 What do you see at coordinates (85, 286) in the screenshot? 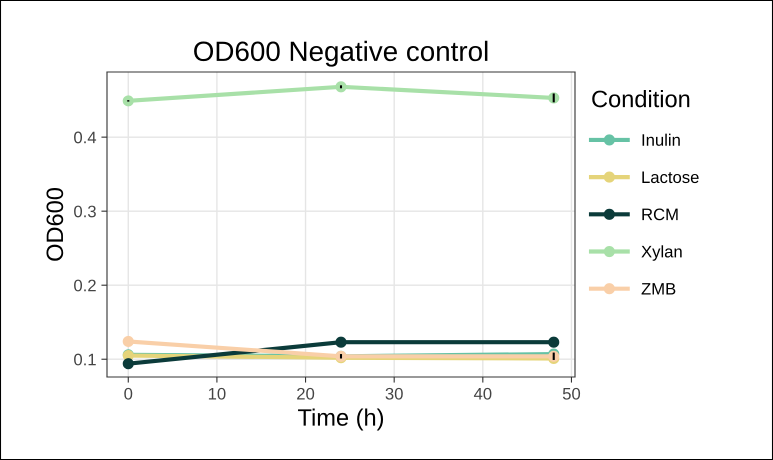
I see `y-tick-label: 0.2` at bounding box center [85, 286].